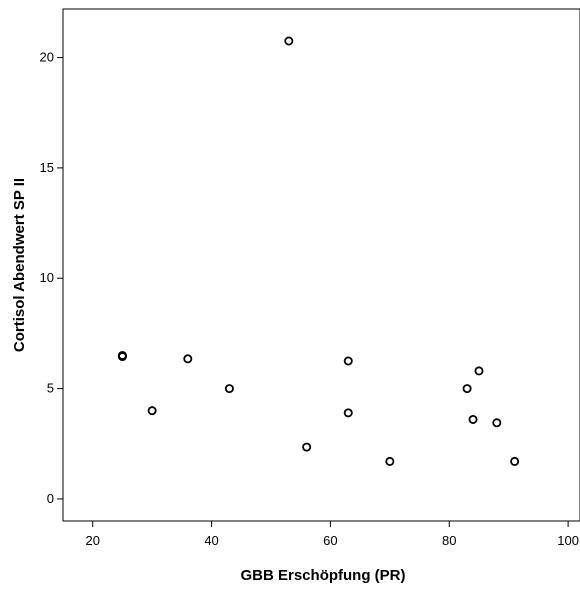 The image size is (580, 592). Describe the element at coordinates (330, 540) in the screenshot. I see `x-tick-label: 60` at that location.